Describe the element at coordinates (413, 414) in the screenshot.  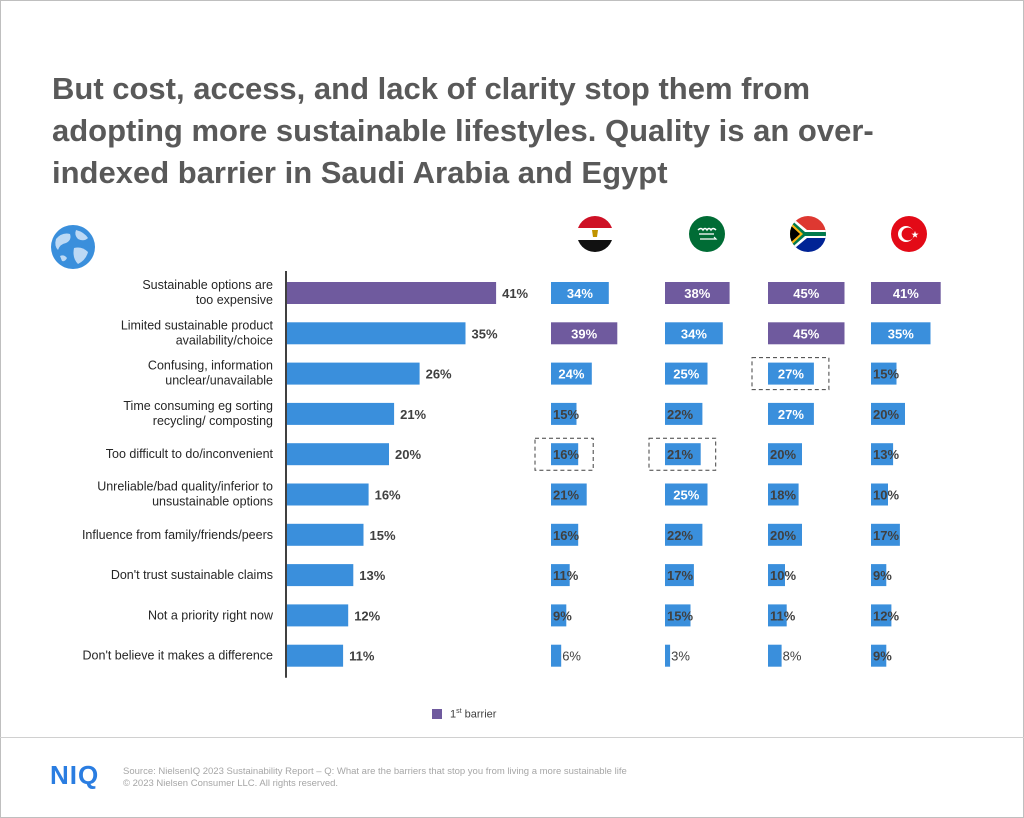
I see `overall-value-label: 21%` at that location.